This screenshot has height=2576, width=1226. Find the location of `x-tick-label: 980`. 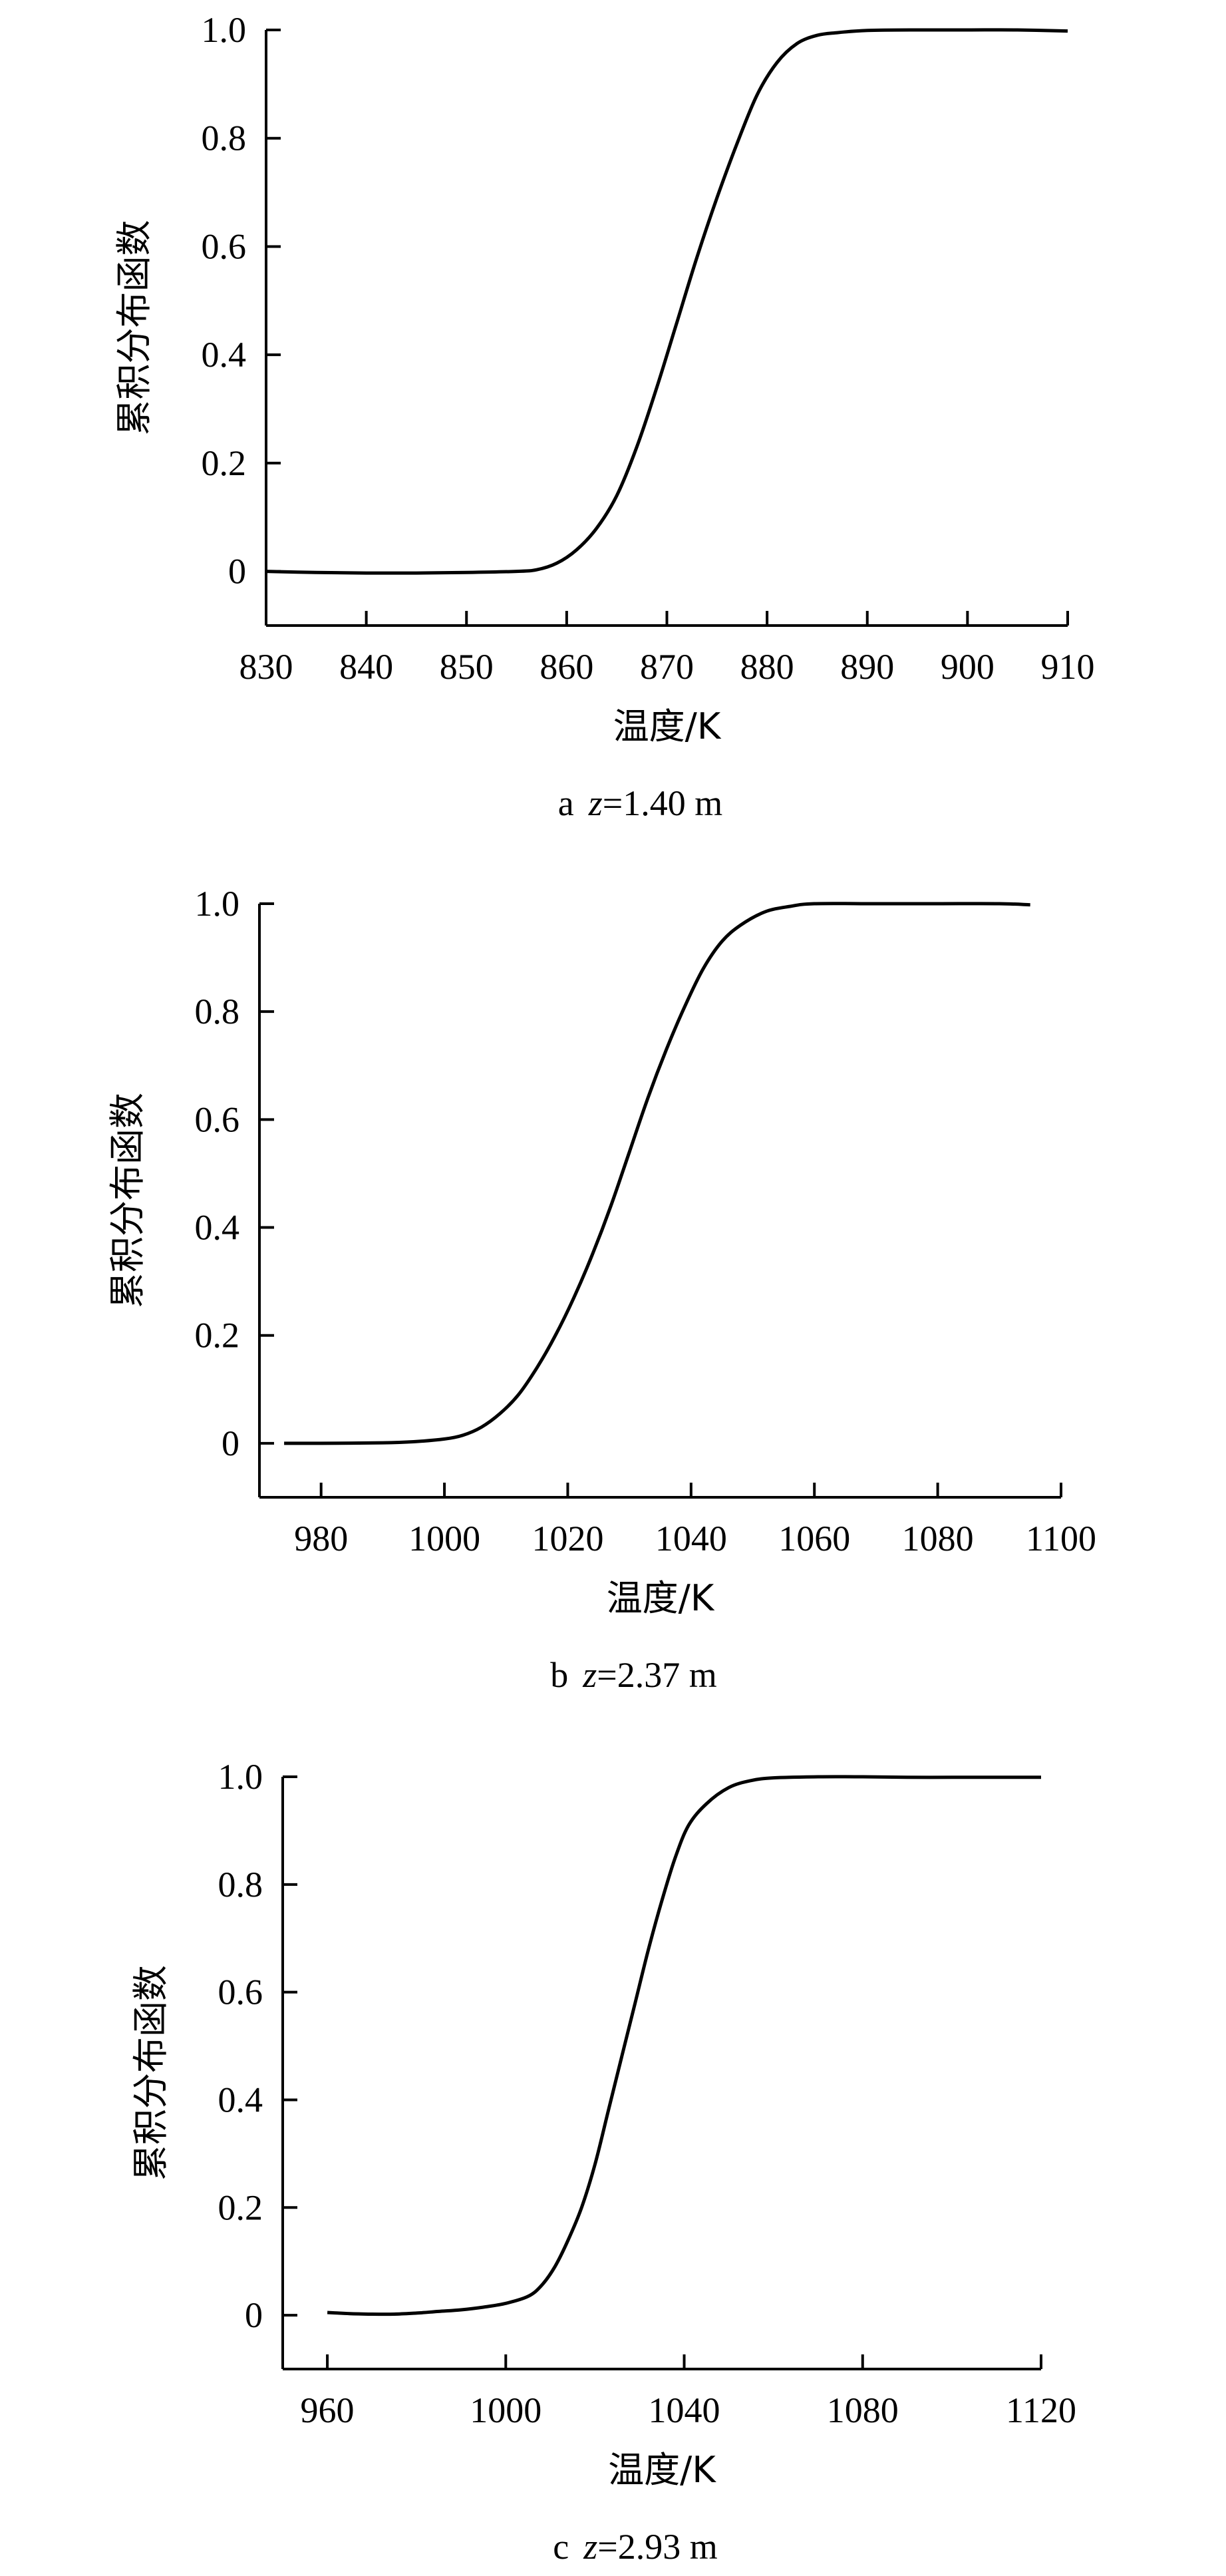

x-tick-label: 980 is located at coordinates (321, 1539).